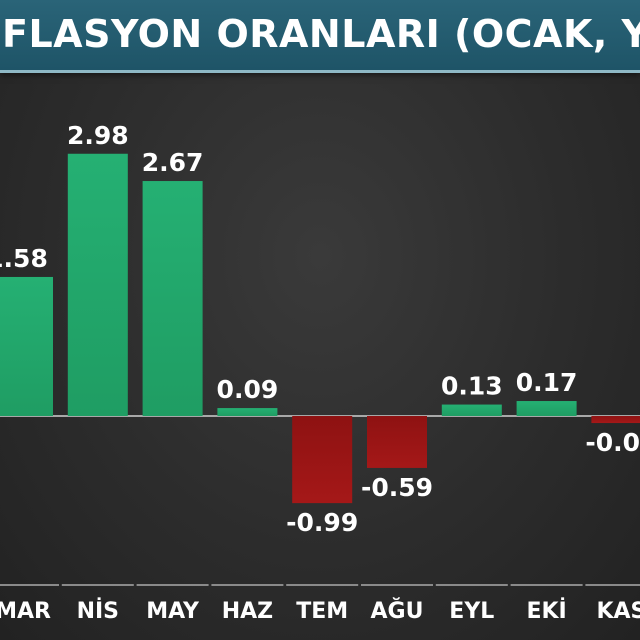 The height and width of the screenshot is (640, 640). I want to click on chart-title: FLASYON ORANLARI (OCAK, YURT İÇ, so click(321, 34).